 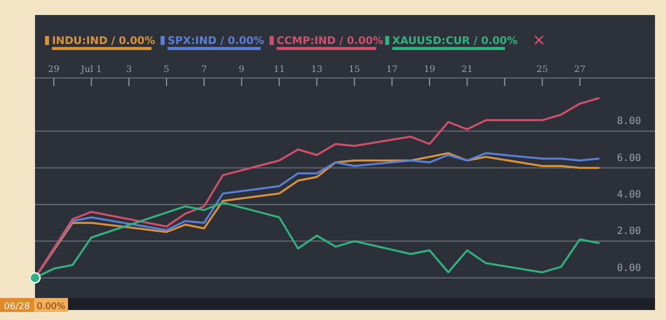 What do you see at coordinates (129, 70) in the screenshot?
I see `x-tick-label: 3` at bounding box center [129, 70].